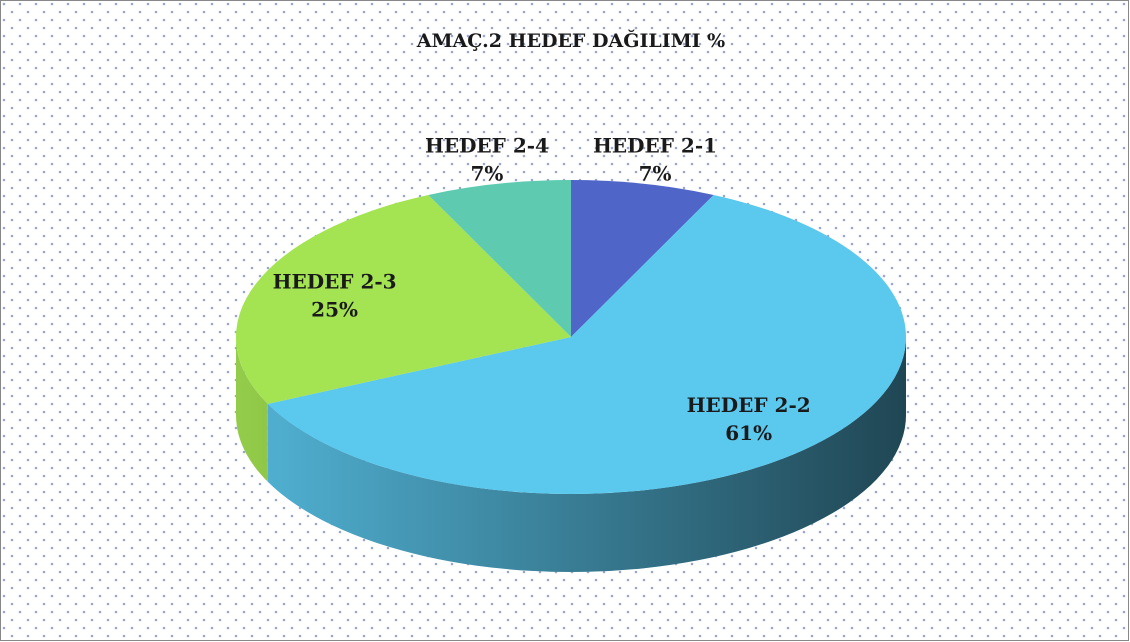 The height and width of the screenshot is (642, 1130). I want to click on slice-side-shade, so click(252, 409).